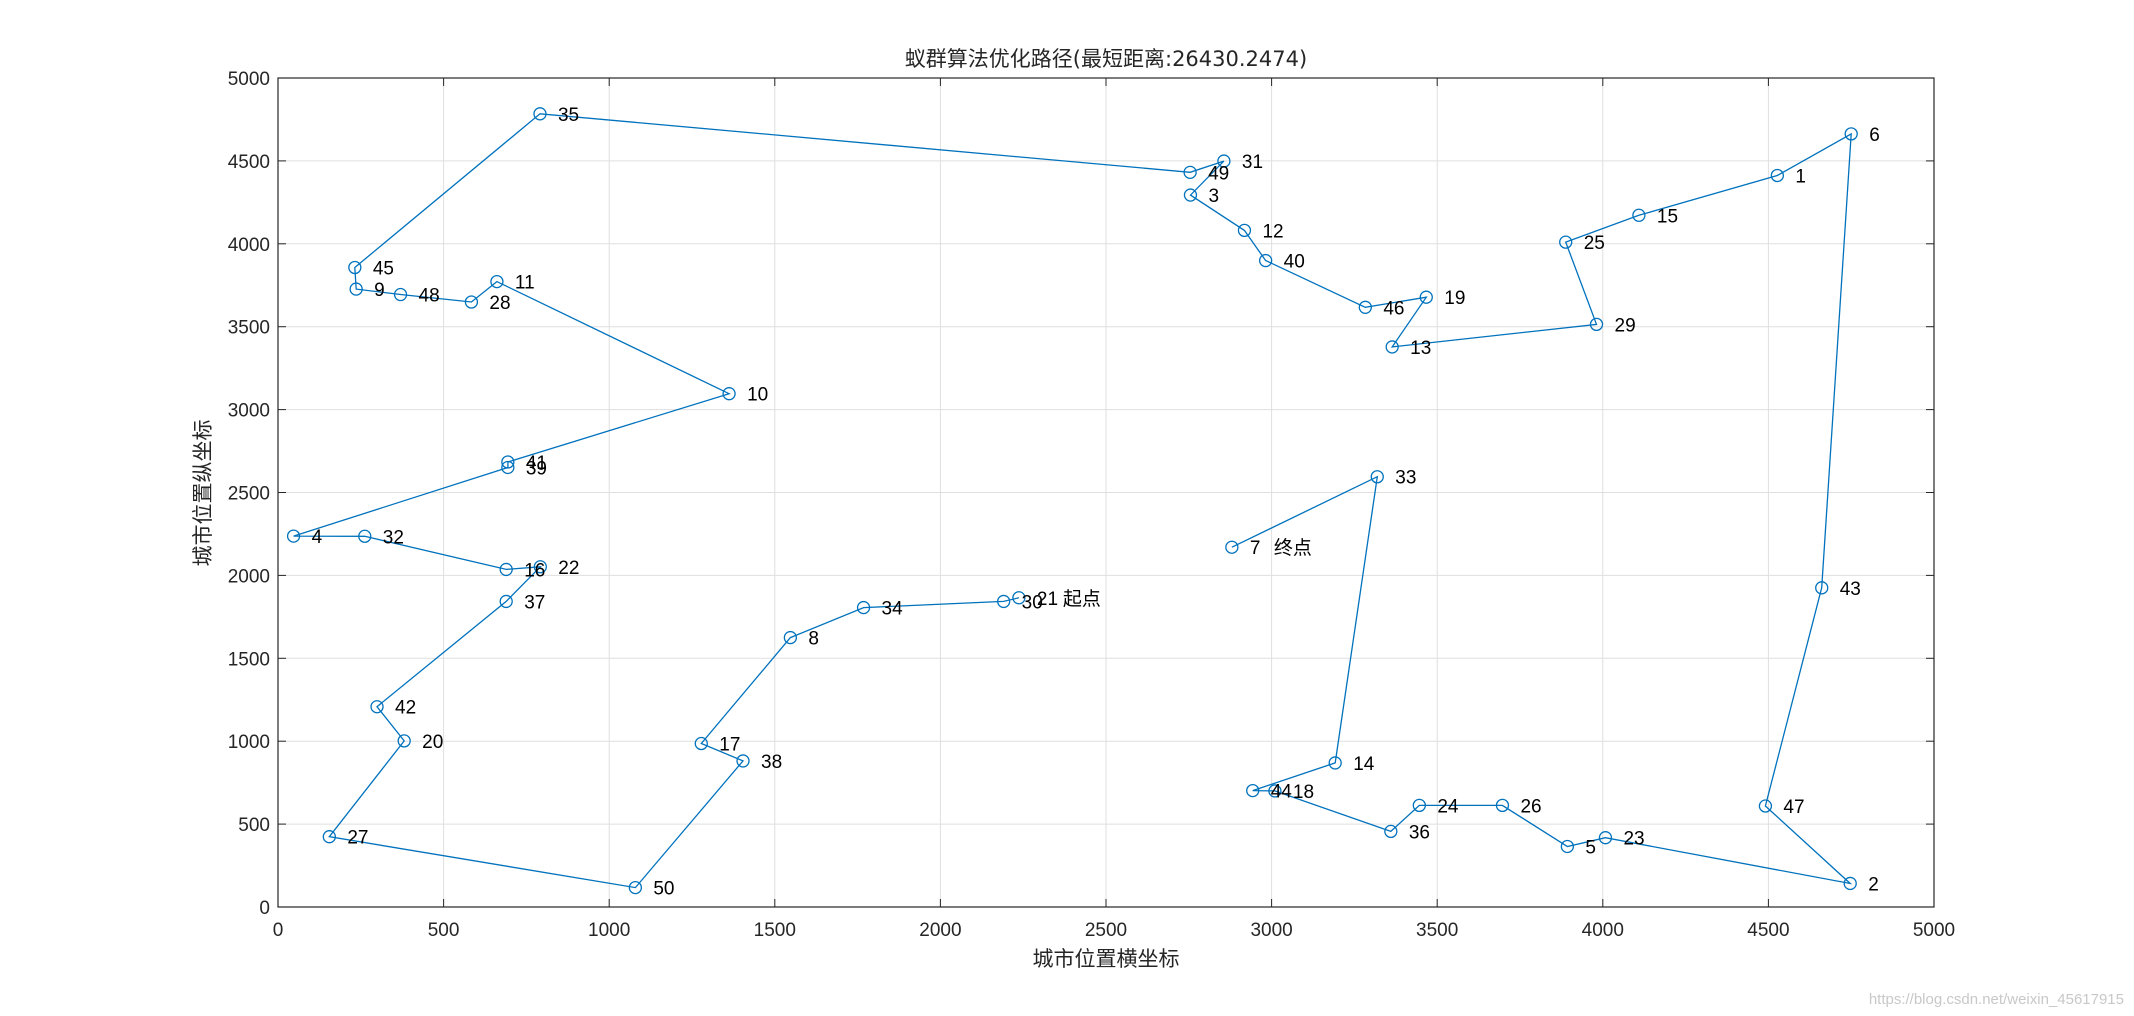  I want to click on x-axis-label: 城市位置横坐标, so click(1106, 959).